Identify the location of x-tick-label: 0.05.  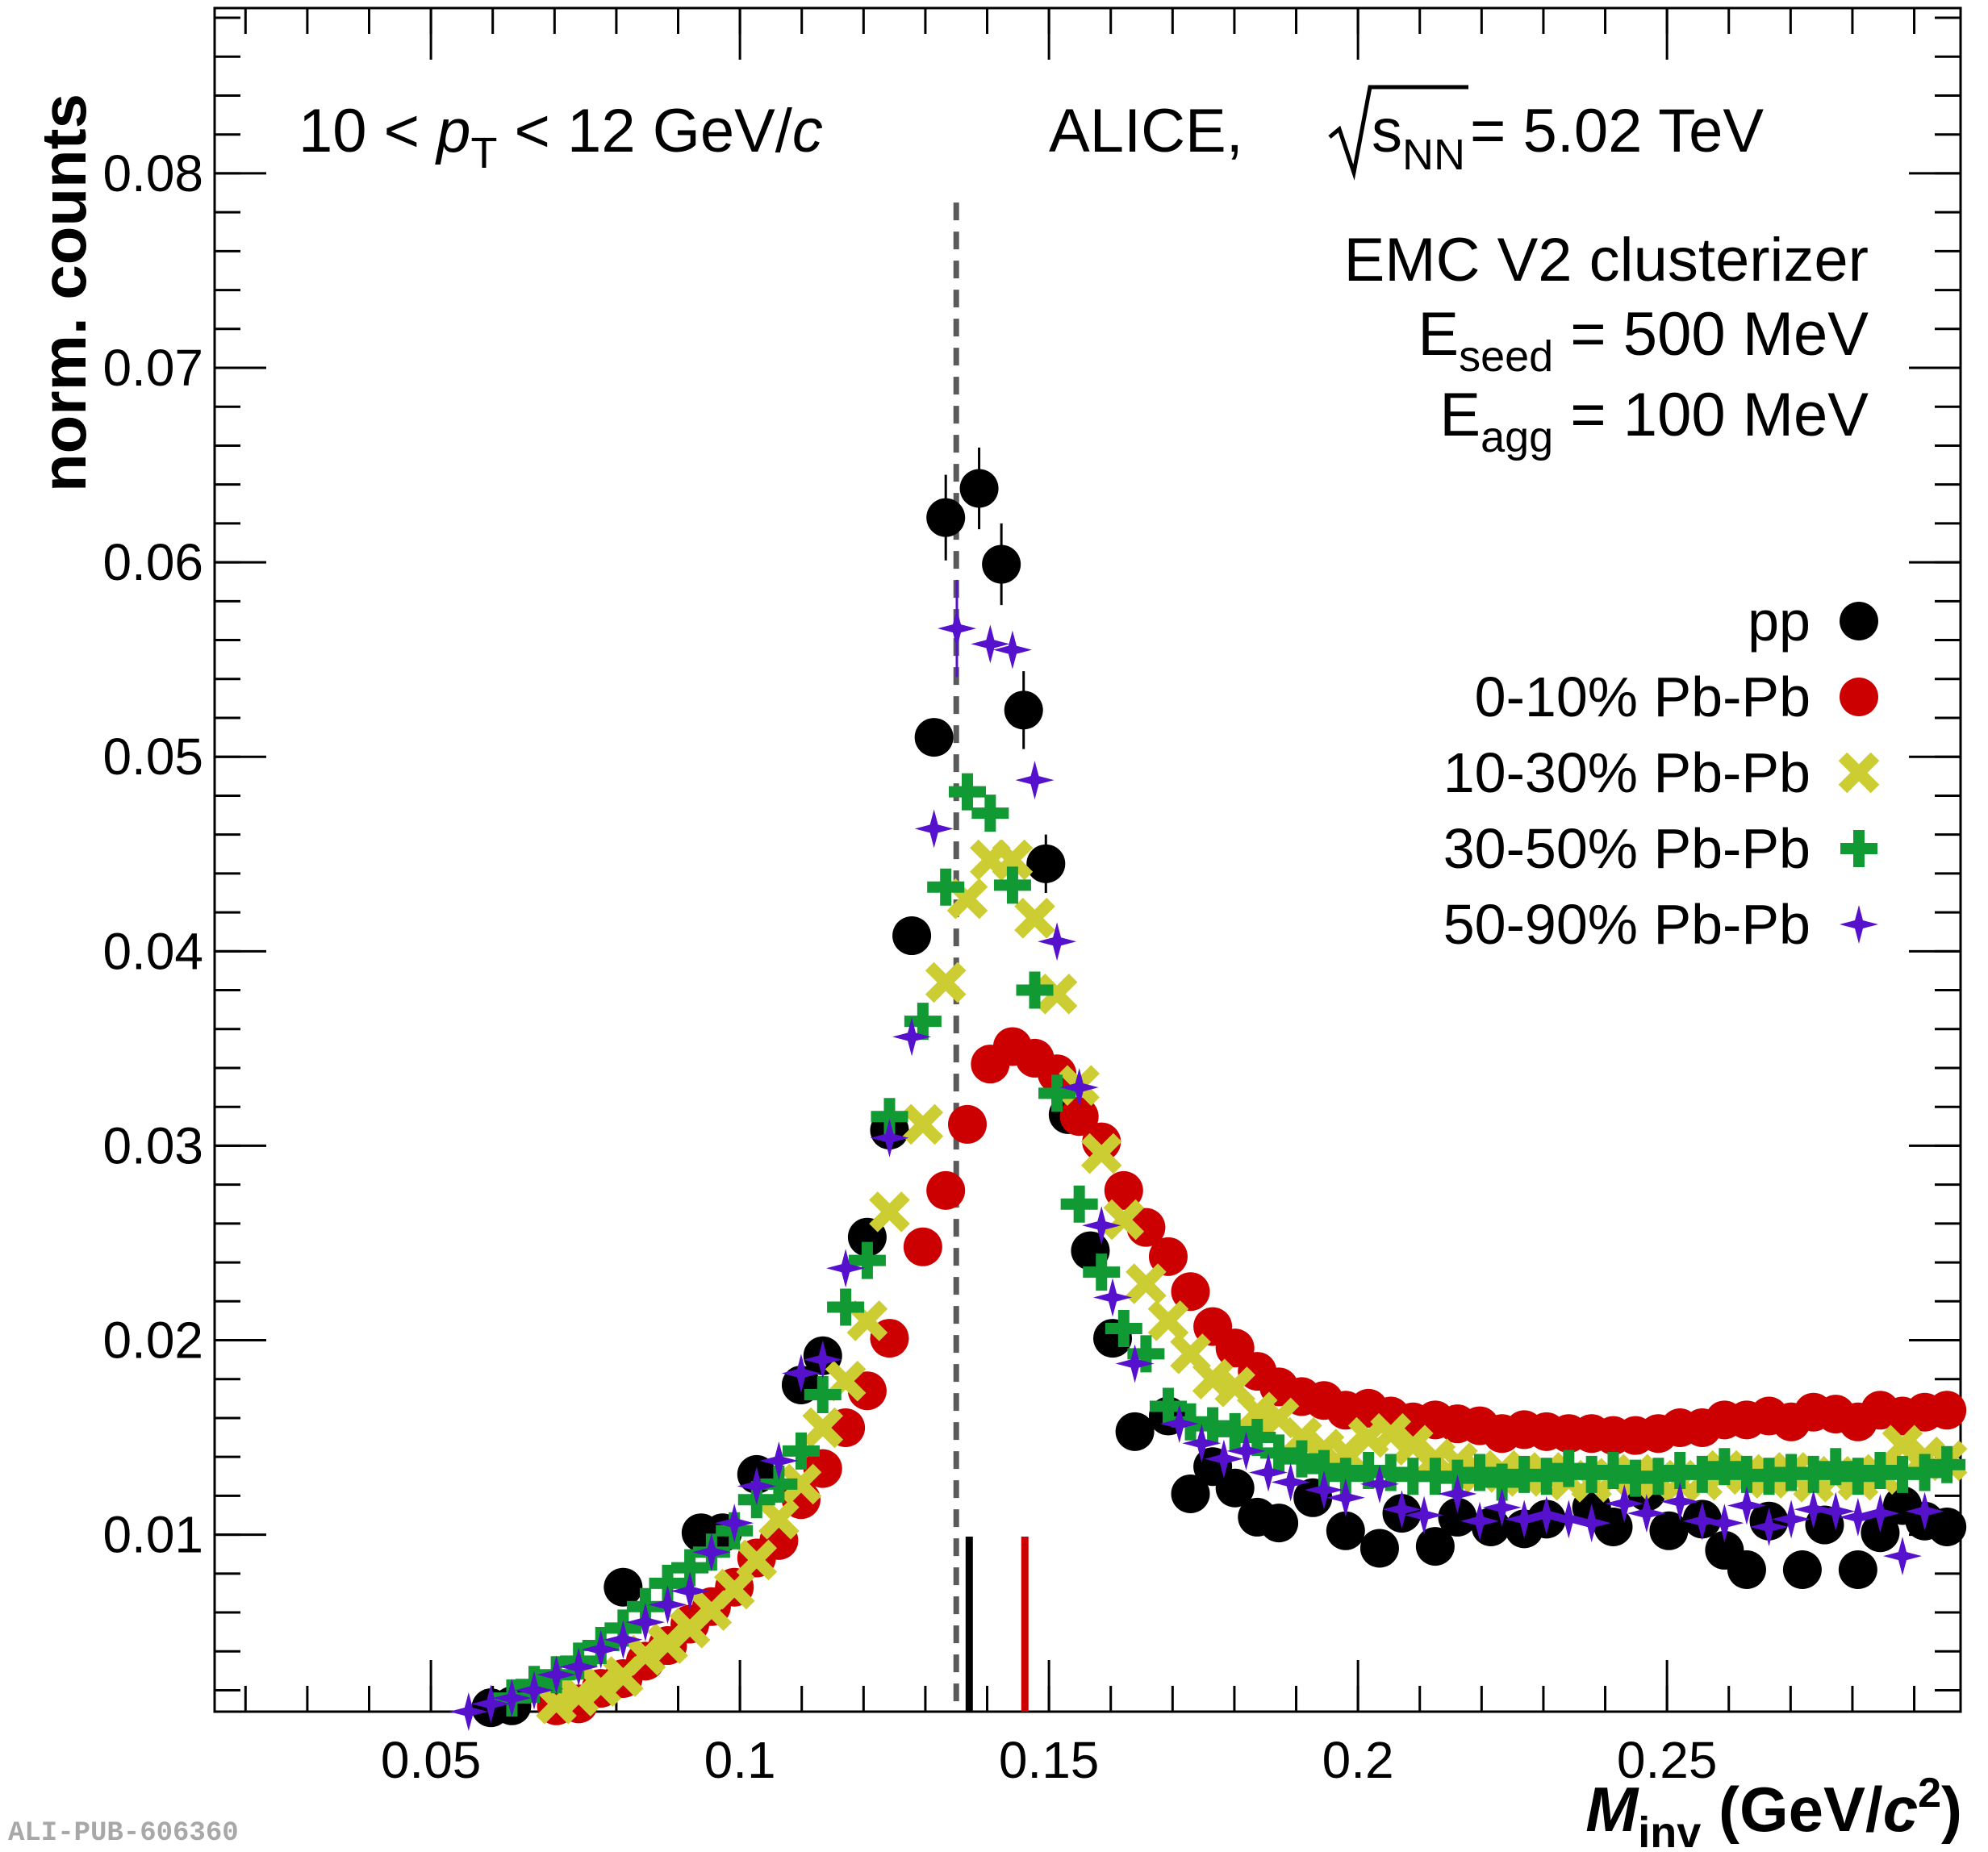
(431, 1760).